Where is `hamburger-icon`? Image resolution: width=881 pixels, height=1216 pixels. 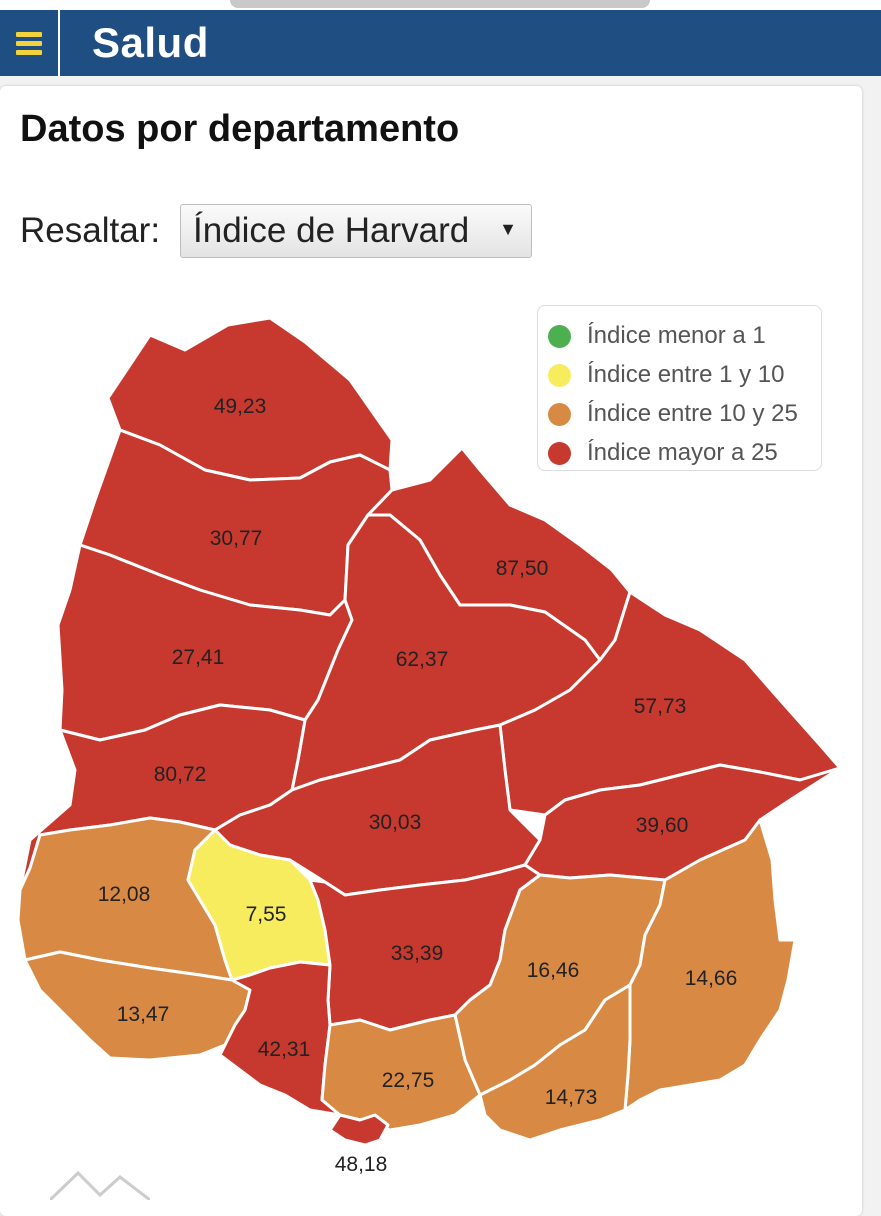
hamburger-icon is located at coordinates (29, 43).